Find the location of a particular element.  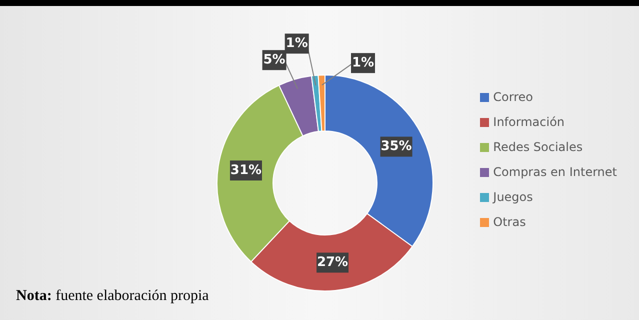

data-label: 31% is located at coordinates (246, 170).